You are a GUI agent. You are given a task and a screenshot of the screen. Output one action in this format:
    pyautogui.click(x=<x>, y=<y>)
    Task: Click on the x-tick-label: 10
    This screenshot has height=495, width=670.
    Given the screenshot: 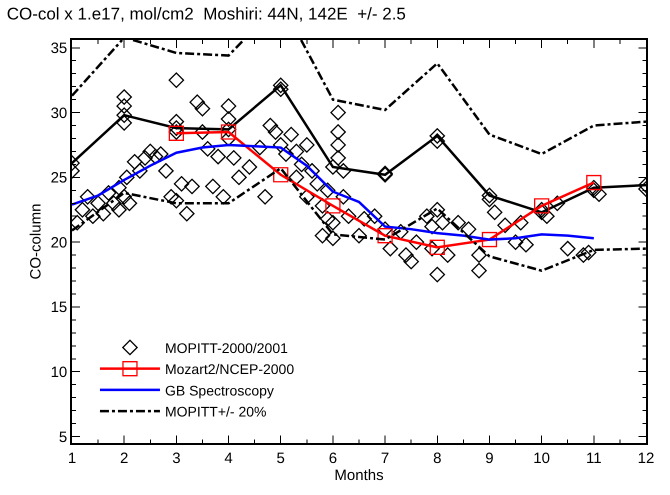 What is the action you would take?
    pyautogui.click(x=541, y=458)
    